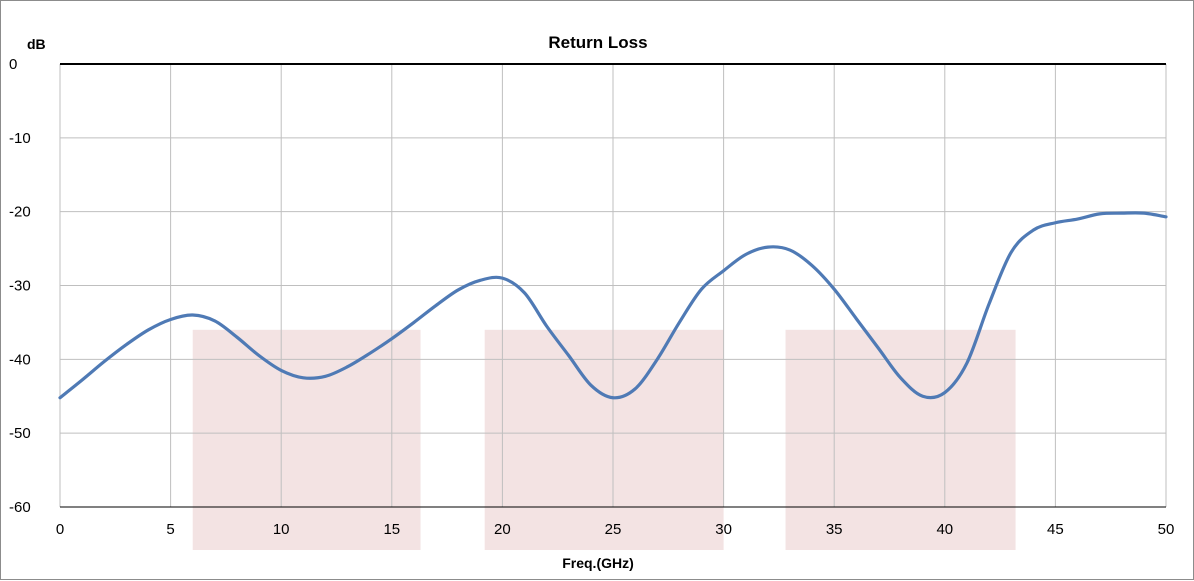 The width and height of the screenshot is (1194, 581). Describe the element at coordinates (597, 42) in the screenshot. I see `chart-title: Return Loss` at that location.